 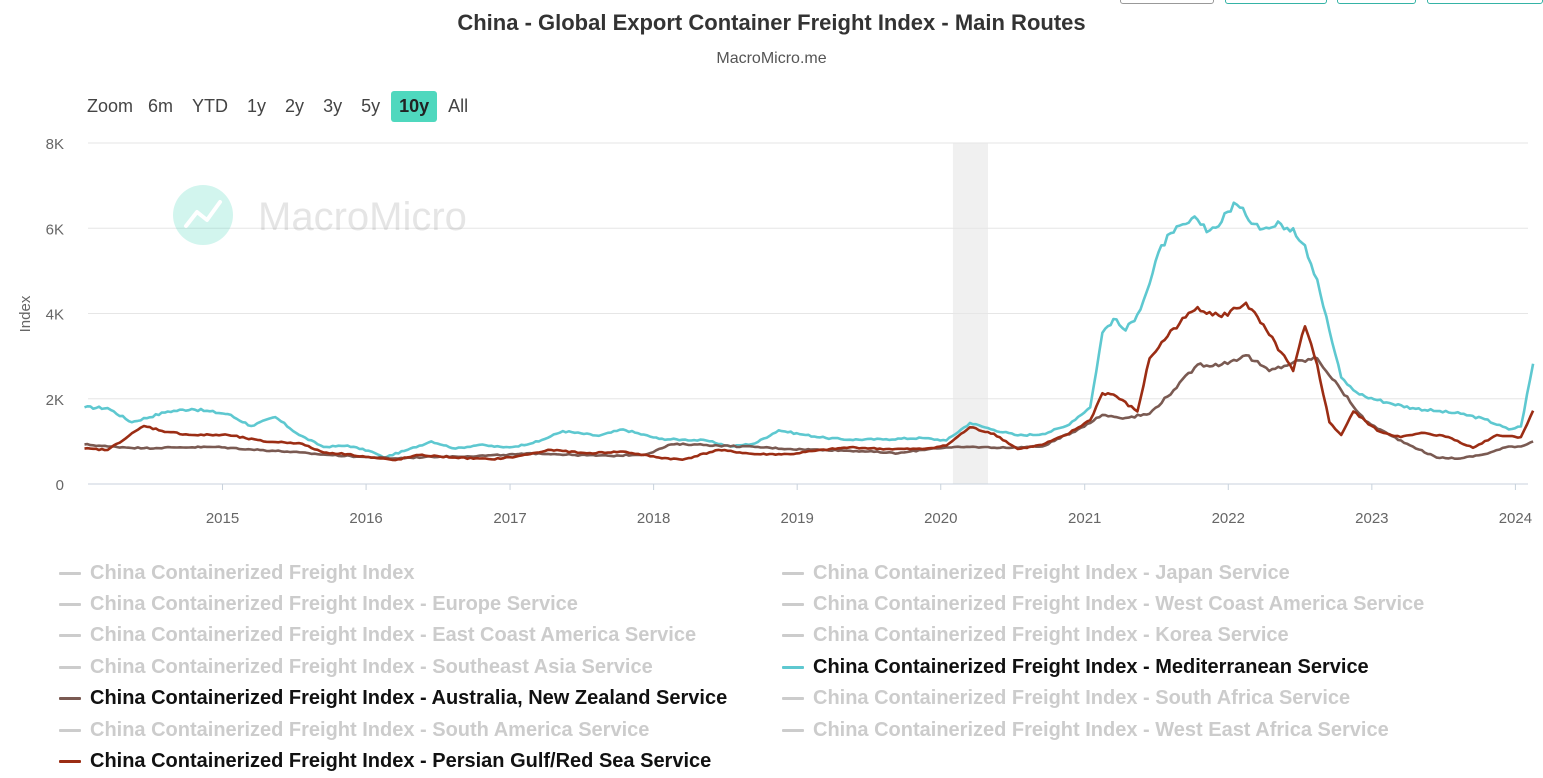 I want to click on x-tick-label: 2015, so click(x=222, y=518).